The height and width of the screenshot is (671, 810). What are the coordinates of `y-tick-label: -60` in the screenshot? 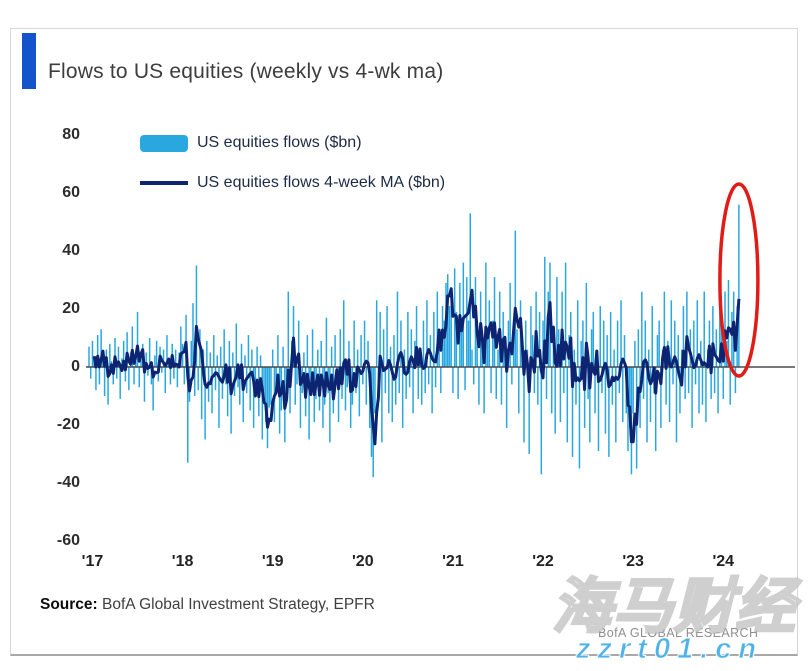 It's located at (68, 540).